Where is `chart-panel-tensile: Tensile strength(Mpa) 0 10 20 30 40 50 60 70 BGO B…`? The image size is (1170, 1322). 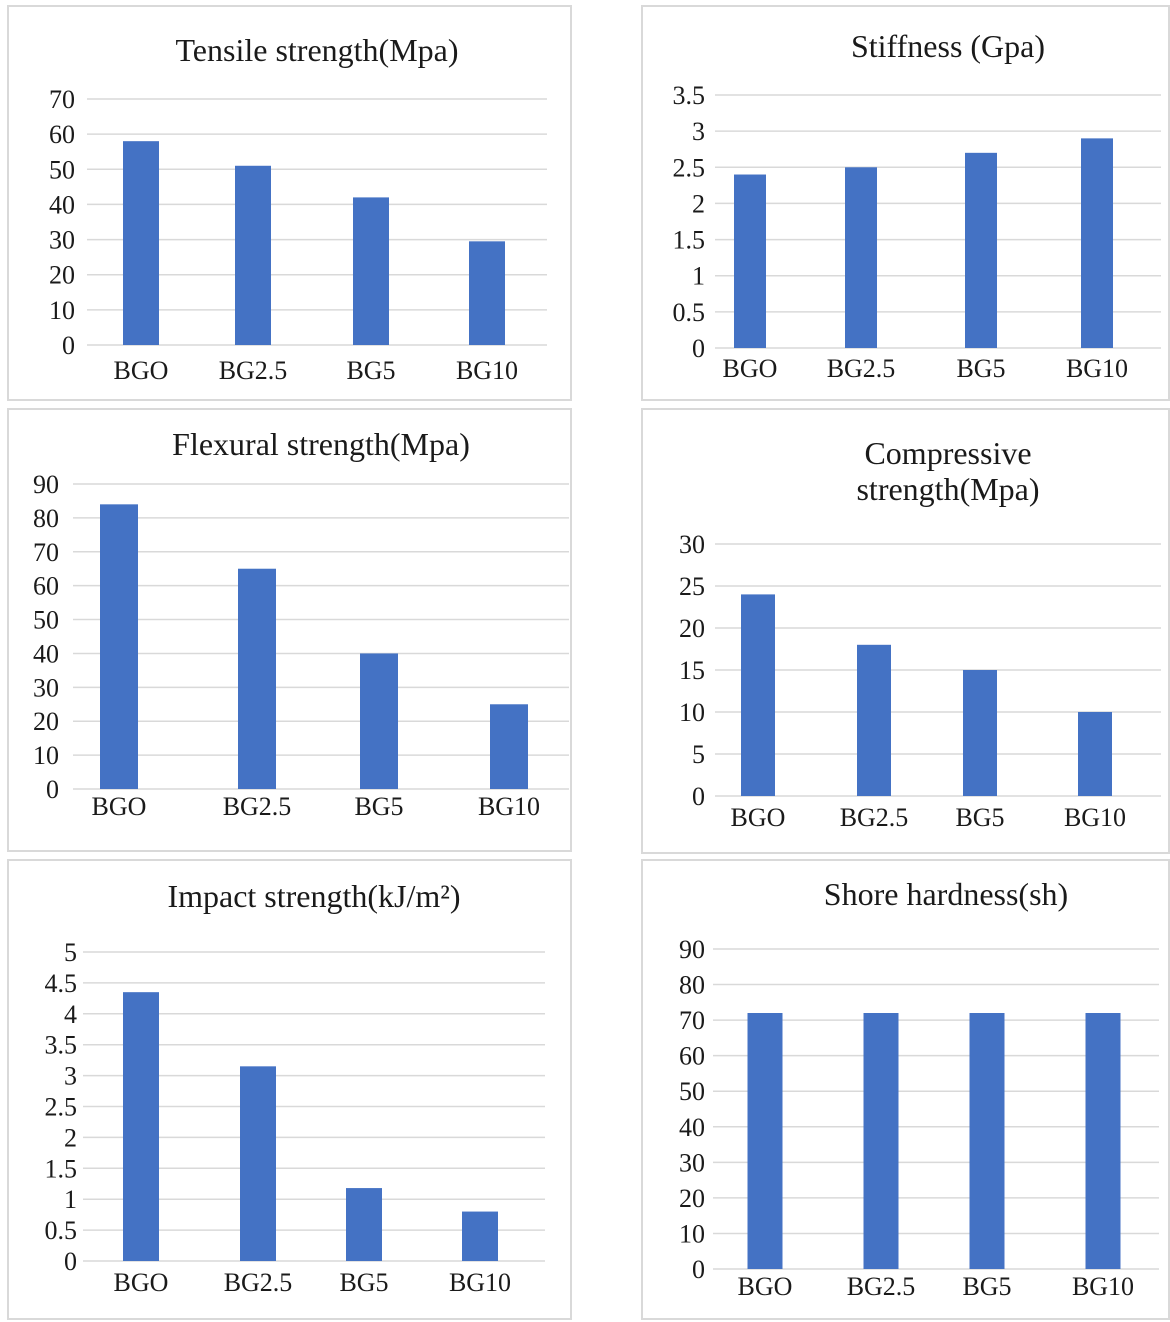 chart-panel-tensile: Tensile strength(Mpa) 0 10 20 30 40 50 60 70 BGO B… is located at coordinates (289, 203).